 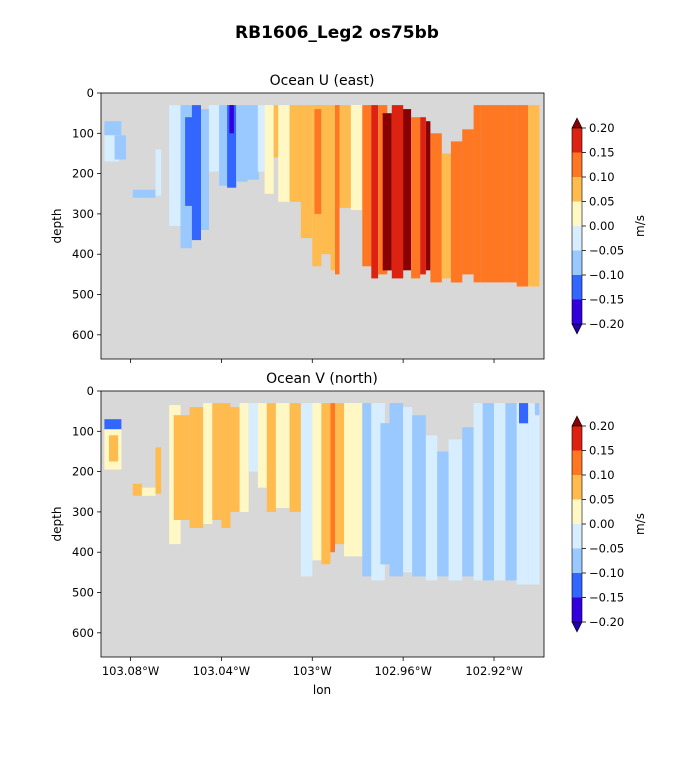 I want to click on x-tick-label: 102.96°W, so click(x=402, y=671).